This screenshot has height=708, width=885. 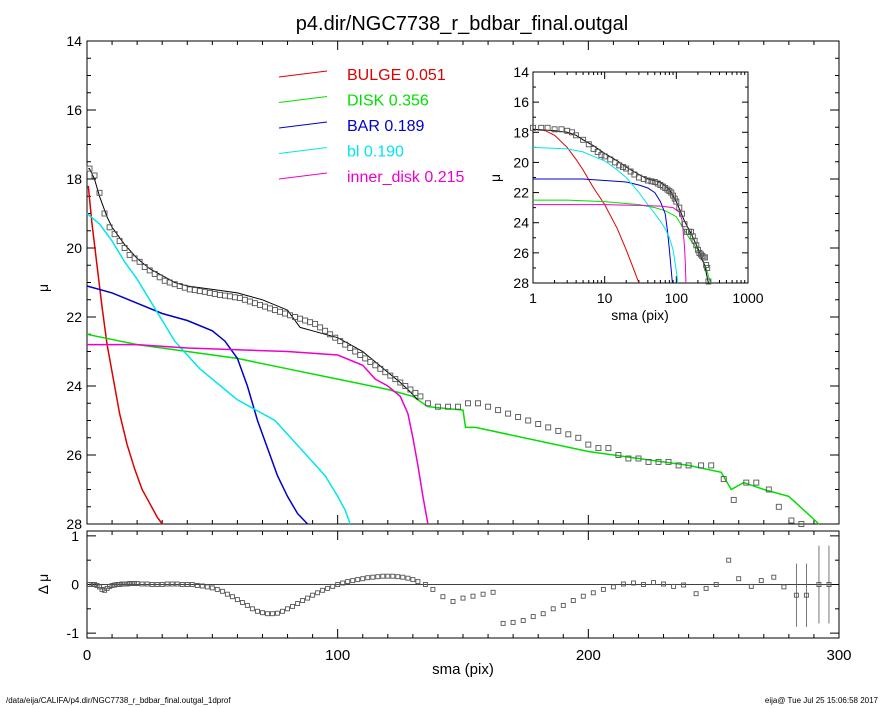 I want to click on inset-y-tick-label: 28, so click(x=521, y=283).